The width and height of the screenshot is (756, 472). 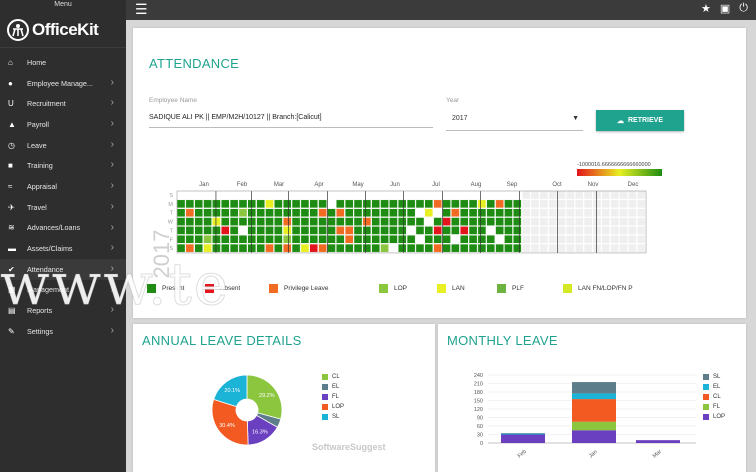 I want to click on sidebar-item-attendance: ✔ Attendance ›, so click(x=63, y=269).